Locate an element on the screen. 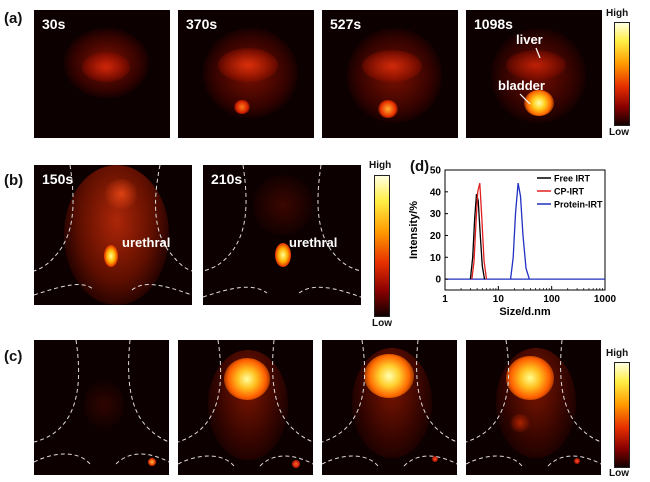 This screenshot has height=482, width=650. panel-c-colorbar is located at coordinates (622, 415).